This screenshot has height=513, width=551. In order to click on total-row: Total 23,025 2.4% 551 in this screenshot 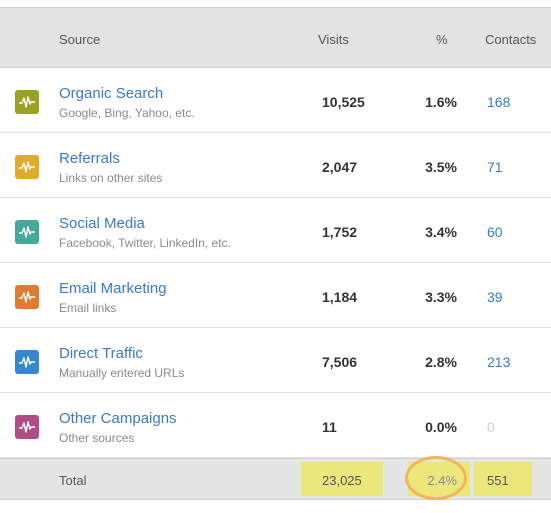, I will do `click(275, 478)`.